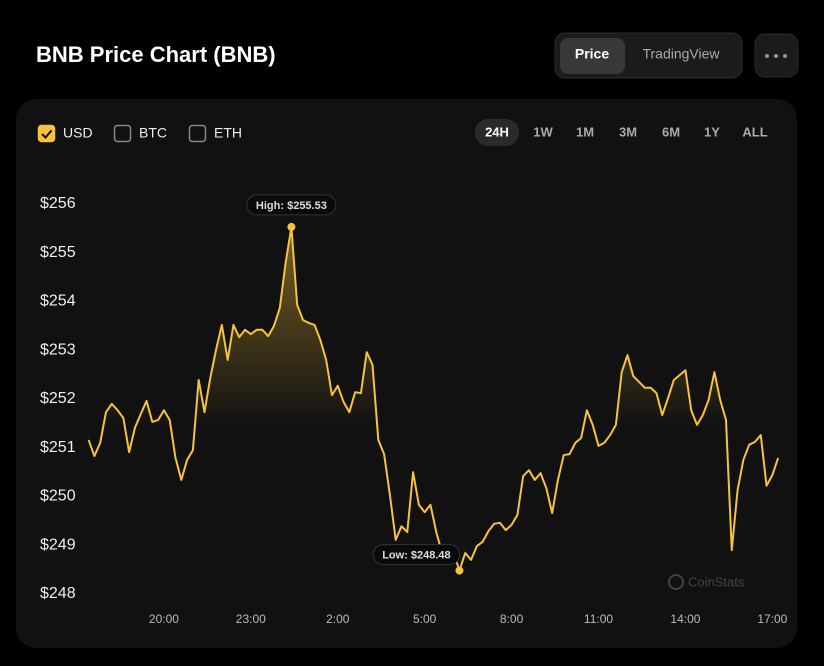 Image resolution: width=824 pixels, height=666 pixels. What do you see at coordinates (291, 226) in the screenshot?
I see `high-marker` at bounding box center [291, 226].